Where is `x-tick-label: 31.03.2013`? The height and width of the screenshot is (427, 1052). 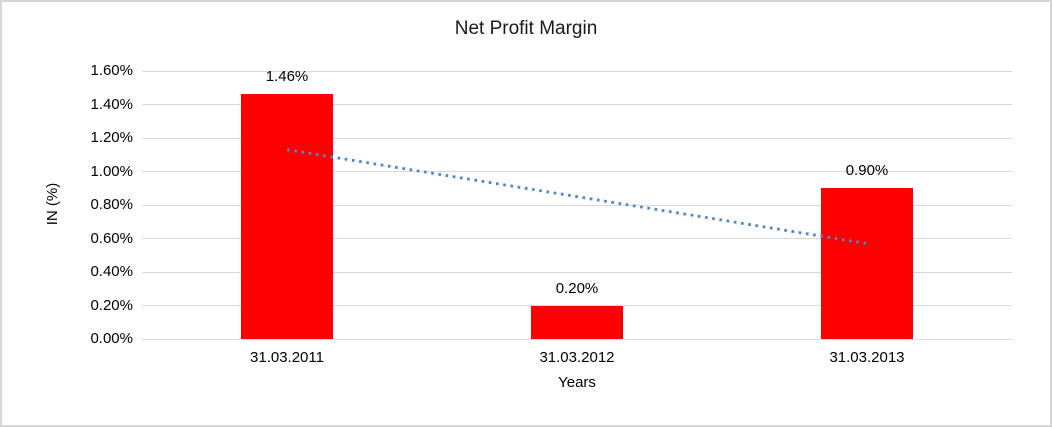 x-tick-label: 31.03.2013 is located at coordinates (867, 357).